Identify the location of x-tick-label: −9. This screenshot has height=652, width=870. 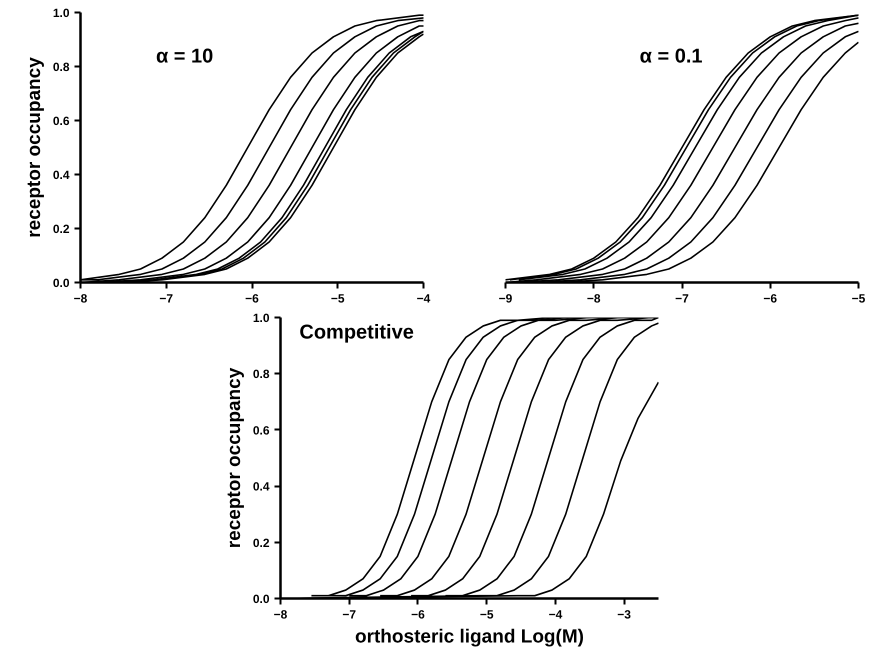
(505, 299).